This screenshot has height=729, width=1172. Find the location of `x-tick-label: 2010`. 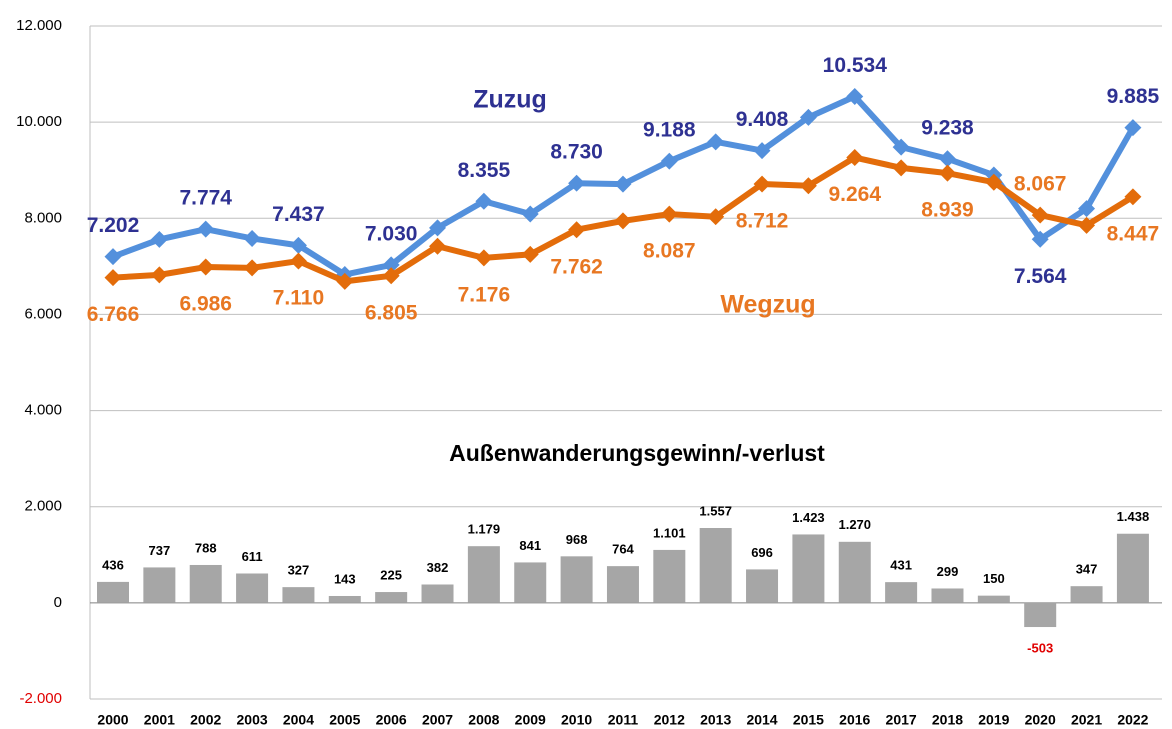

x-tick-label: 2010 is located at coordinates (576, 720).